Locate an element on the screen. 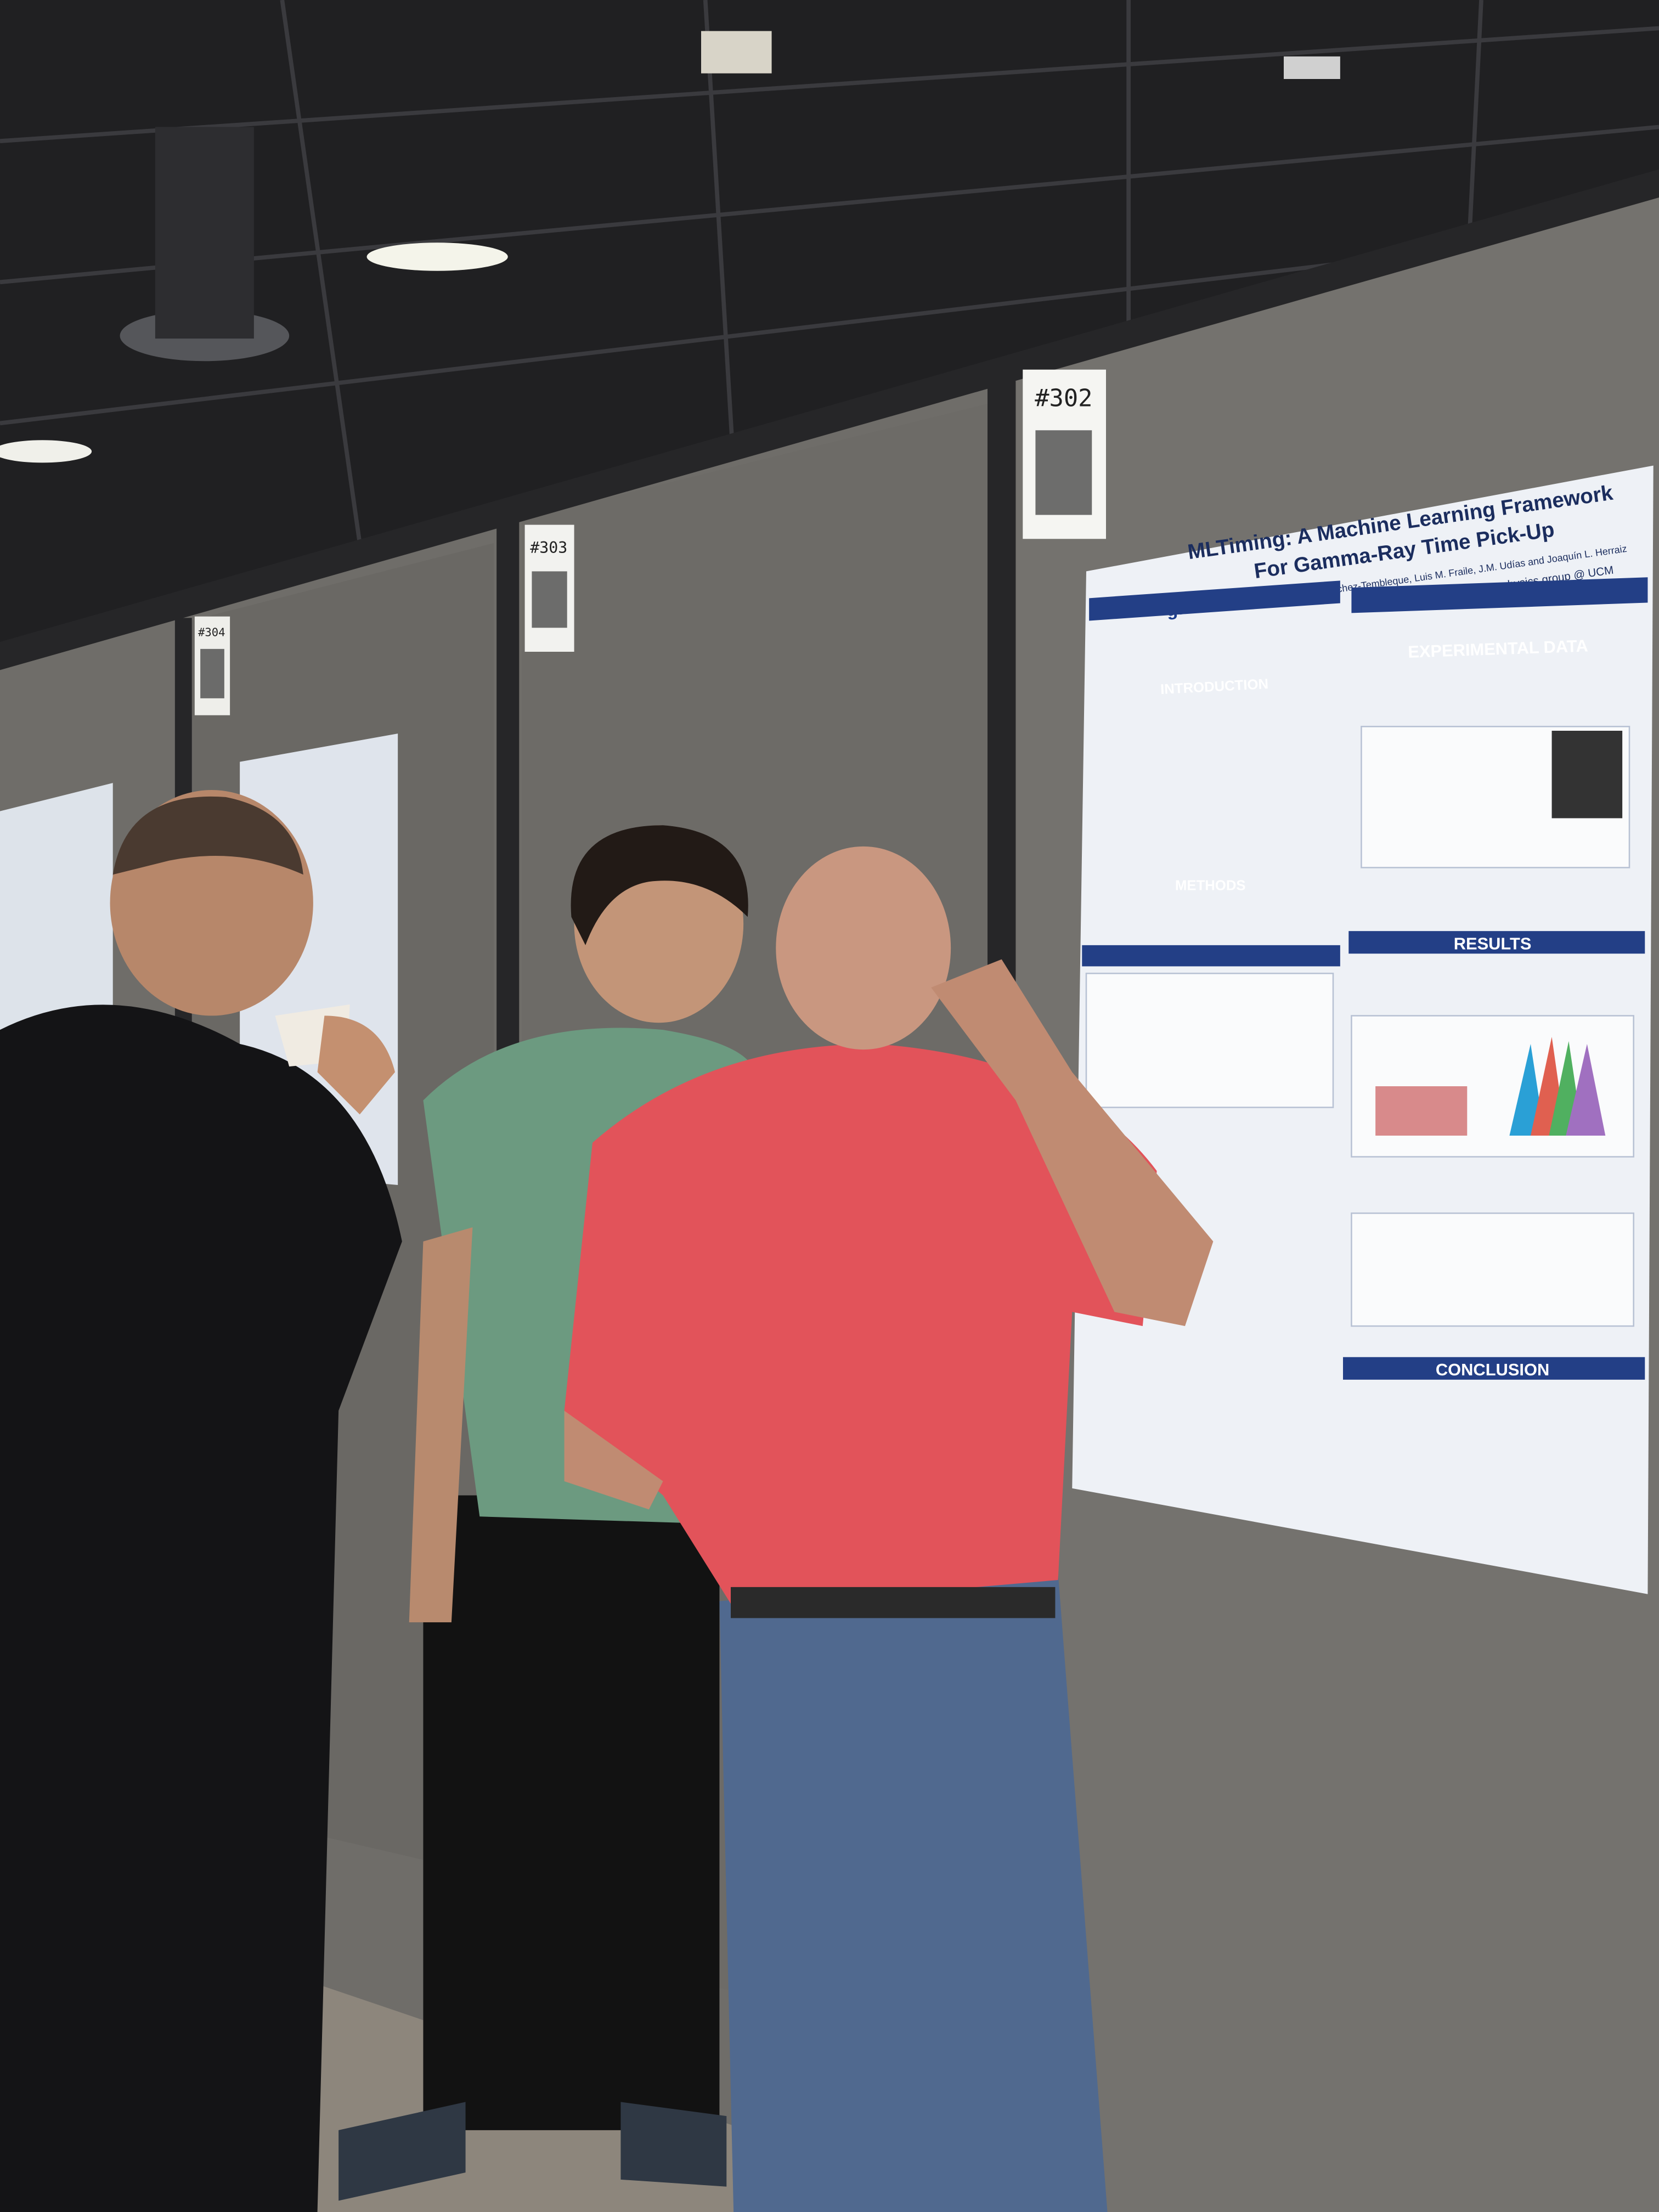 The image size is (1659, 2212). photo is located at coordinates (1587, 775).